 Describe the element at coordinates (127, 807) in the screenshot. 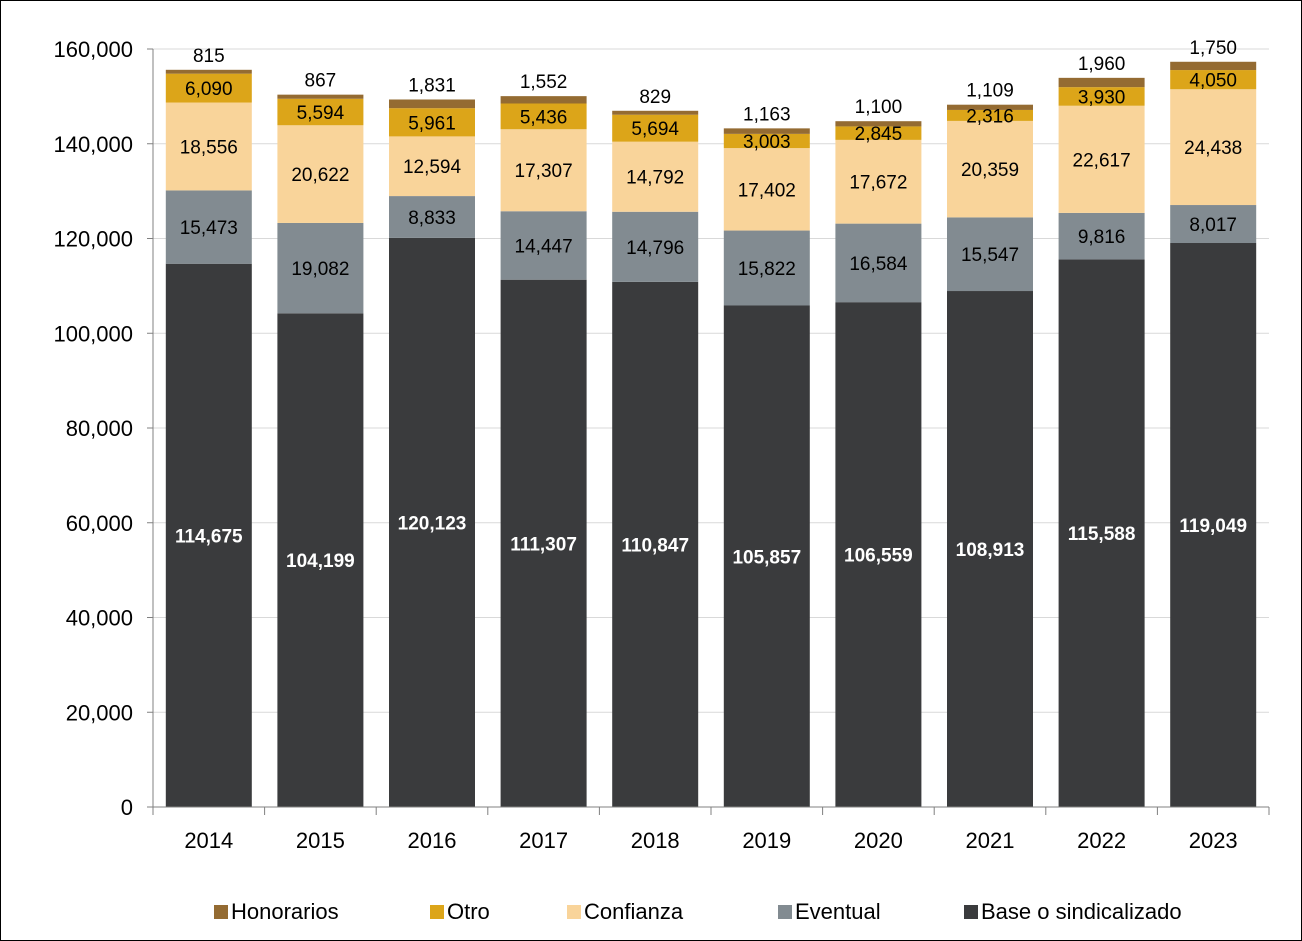

I see `y-tick-label: 0` at that location.